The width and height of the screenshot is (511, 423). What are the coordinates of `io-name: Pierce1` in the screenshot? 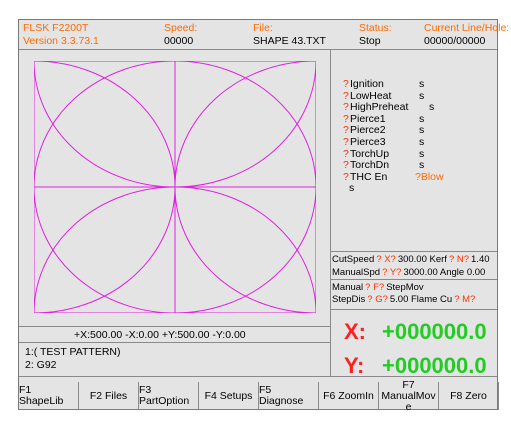 It's located at (368, 118).